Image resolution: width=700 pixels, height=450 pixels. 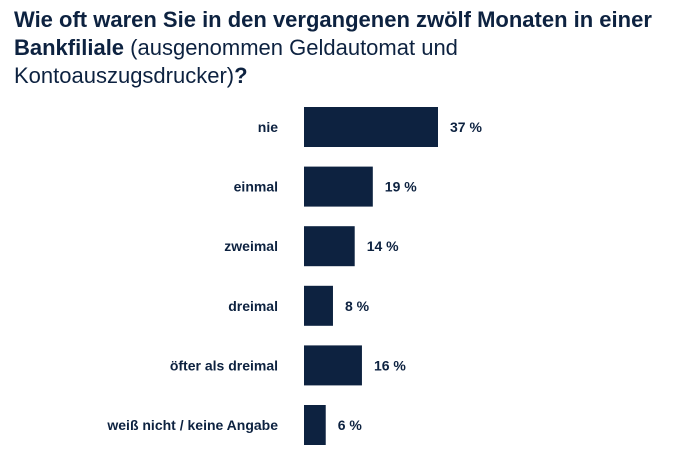 What do you see at coordinates (466, 127) in the screenshot?
I see `value-label: 37 %` at bounding box center [466, 127].